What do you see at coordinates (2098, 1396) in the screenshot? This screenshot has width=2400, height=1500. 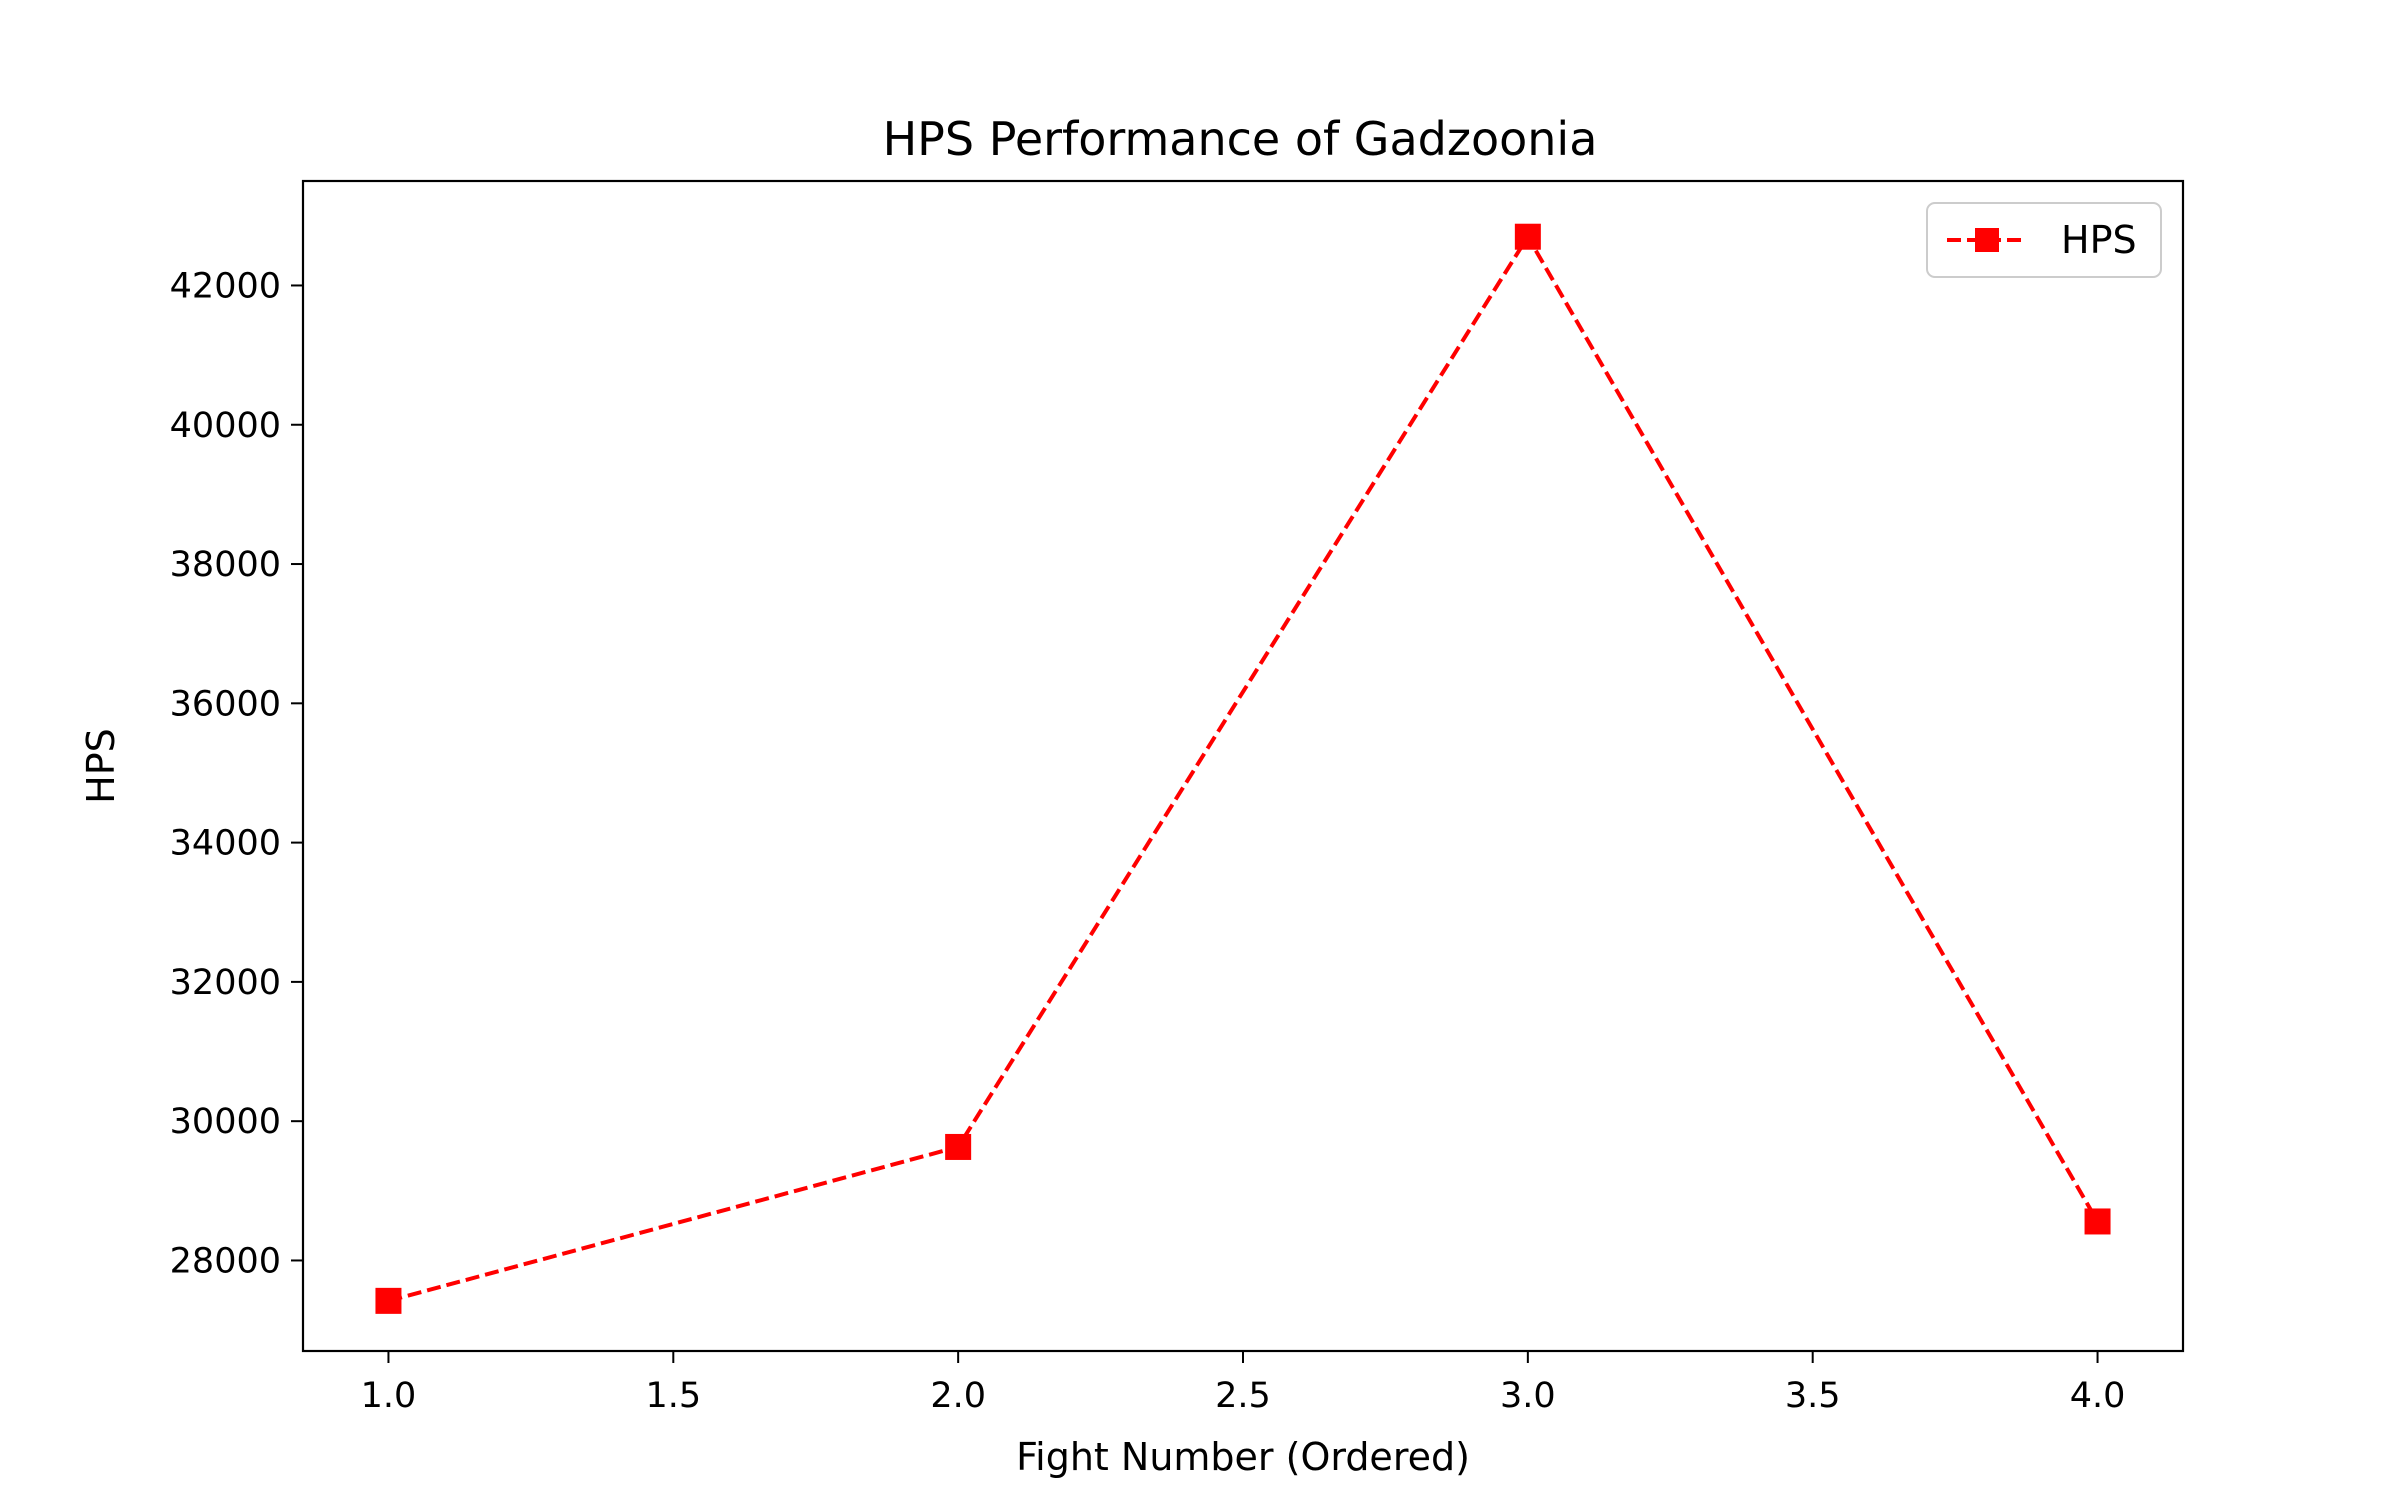 I see `x-tick-label: 4.0` at bounding box center [2098, 1396].